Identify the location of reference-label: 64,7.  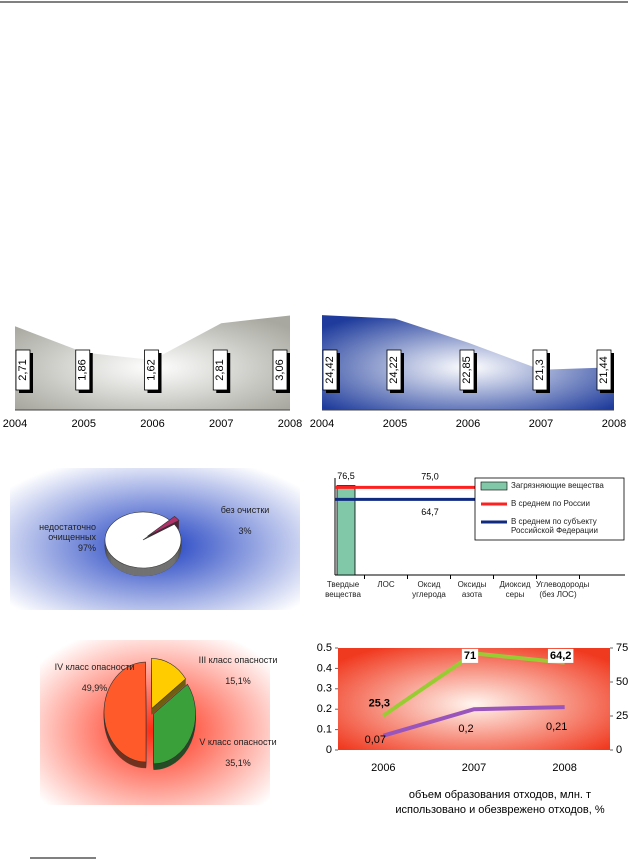
(430, 512).